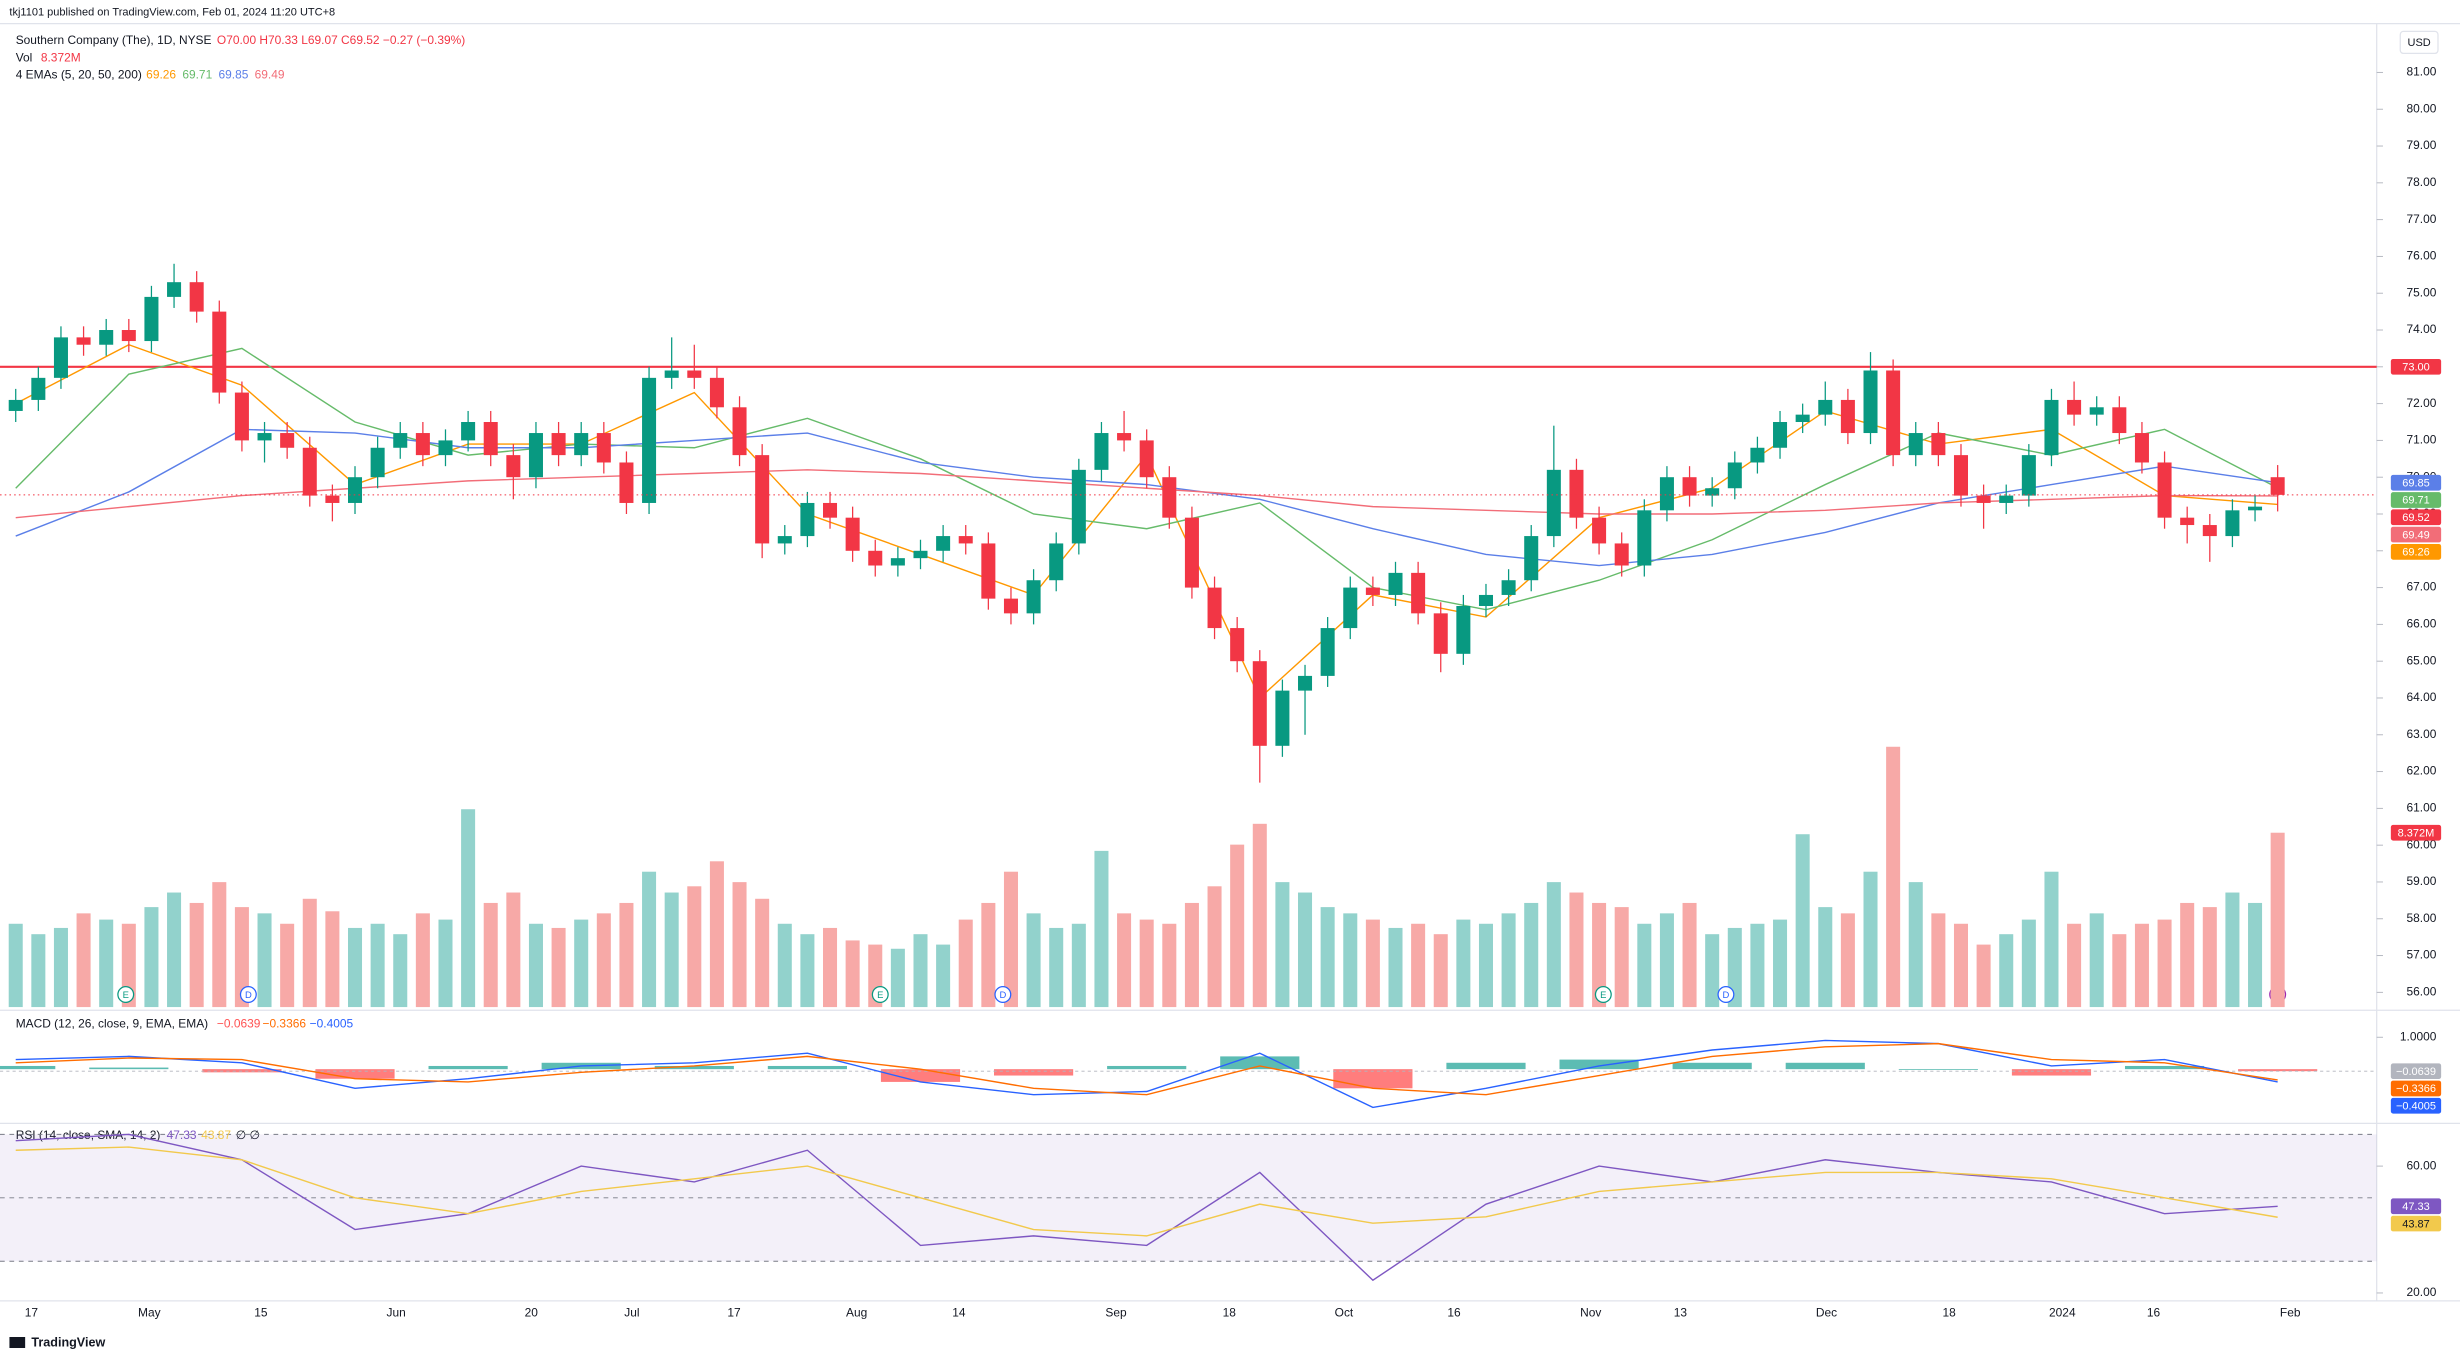 Image resolution: width=2460 pixels, height=1359 pixels. I want to click on rsi-line, so click(1146, 1191).